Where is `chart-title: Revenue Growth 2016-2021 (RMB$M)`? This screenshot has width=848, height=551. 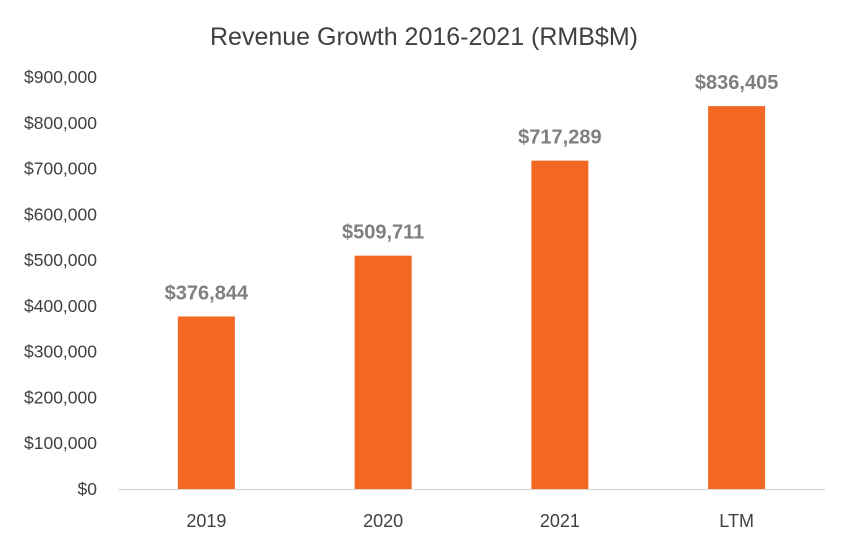 chart-title: Revenue Growth 2016-2021 (RMB$M) is located at coordinates (424, 37).